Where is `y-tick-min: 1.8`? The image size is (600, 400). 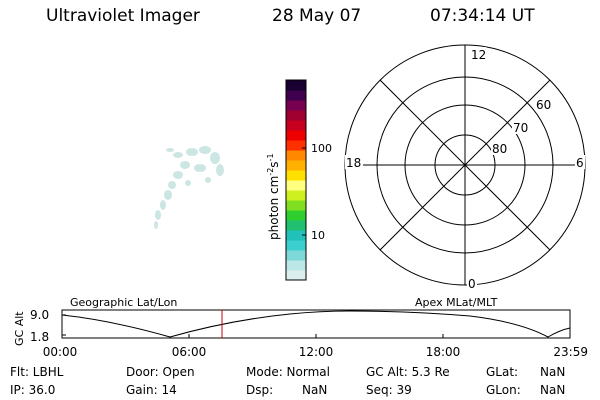
y-tick-min: 1.8 is located at coordinates (39, 337).